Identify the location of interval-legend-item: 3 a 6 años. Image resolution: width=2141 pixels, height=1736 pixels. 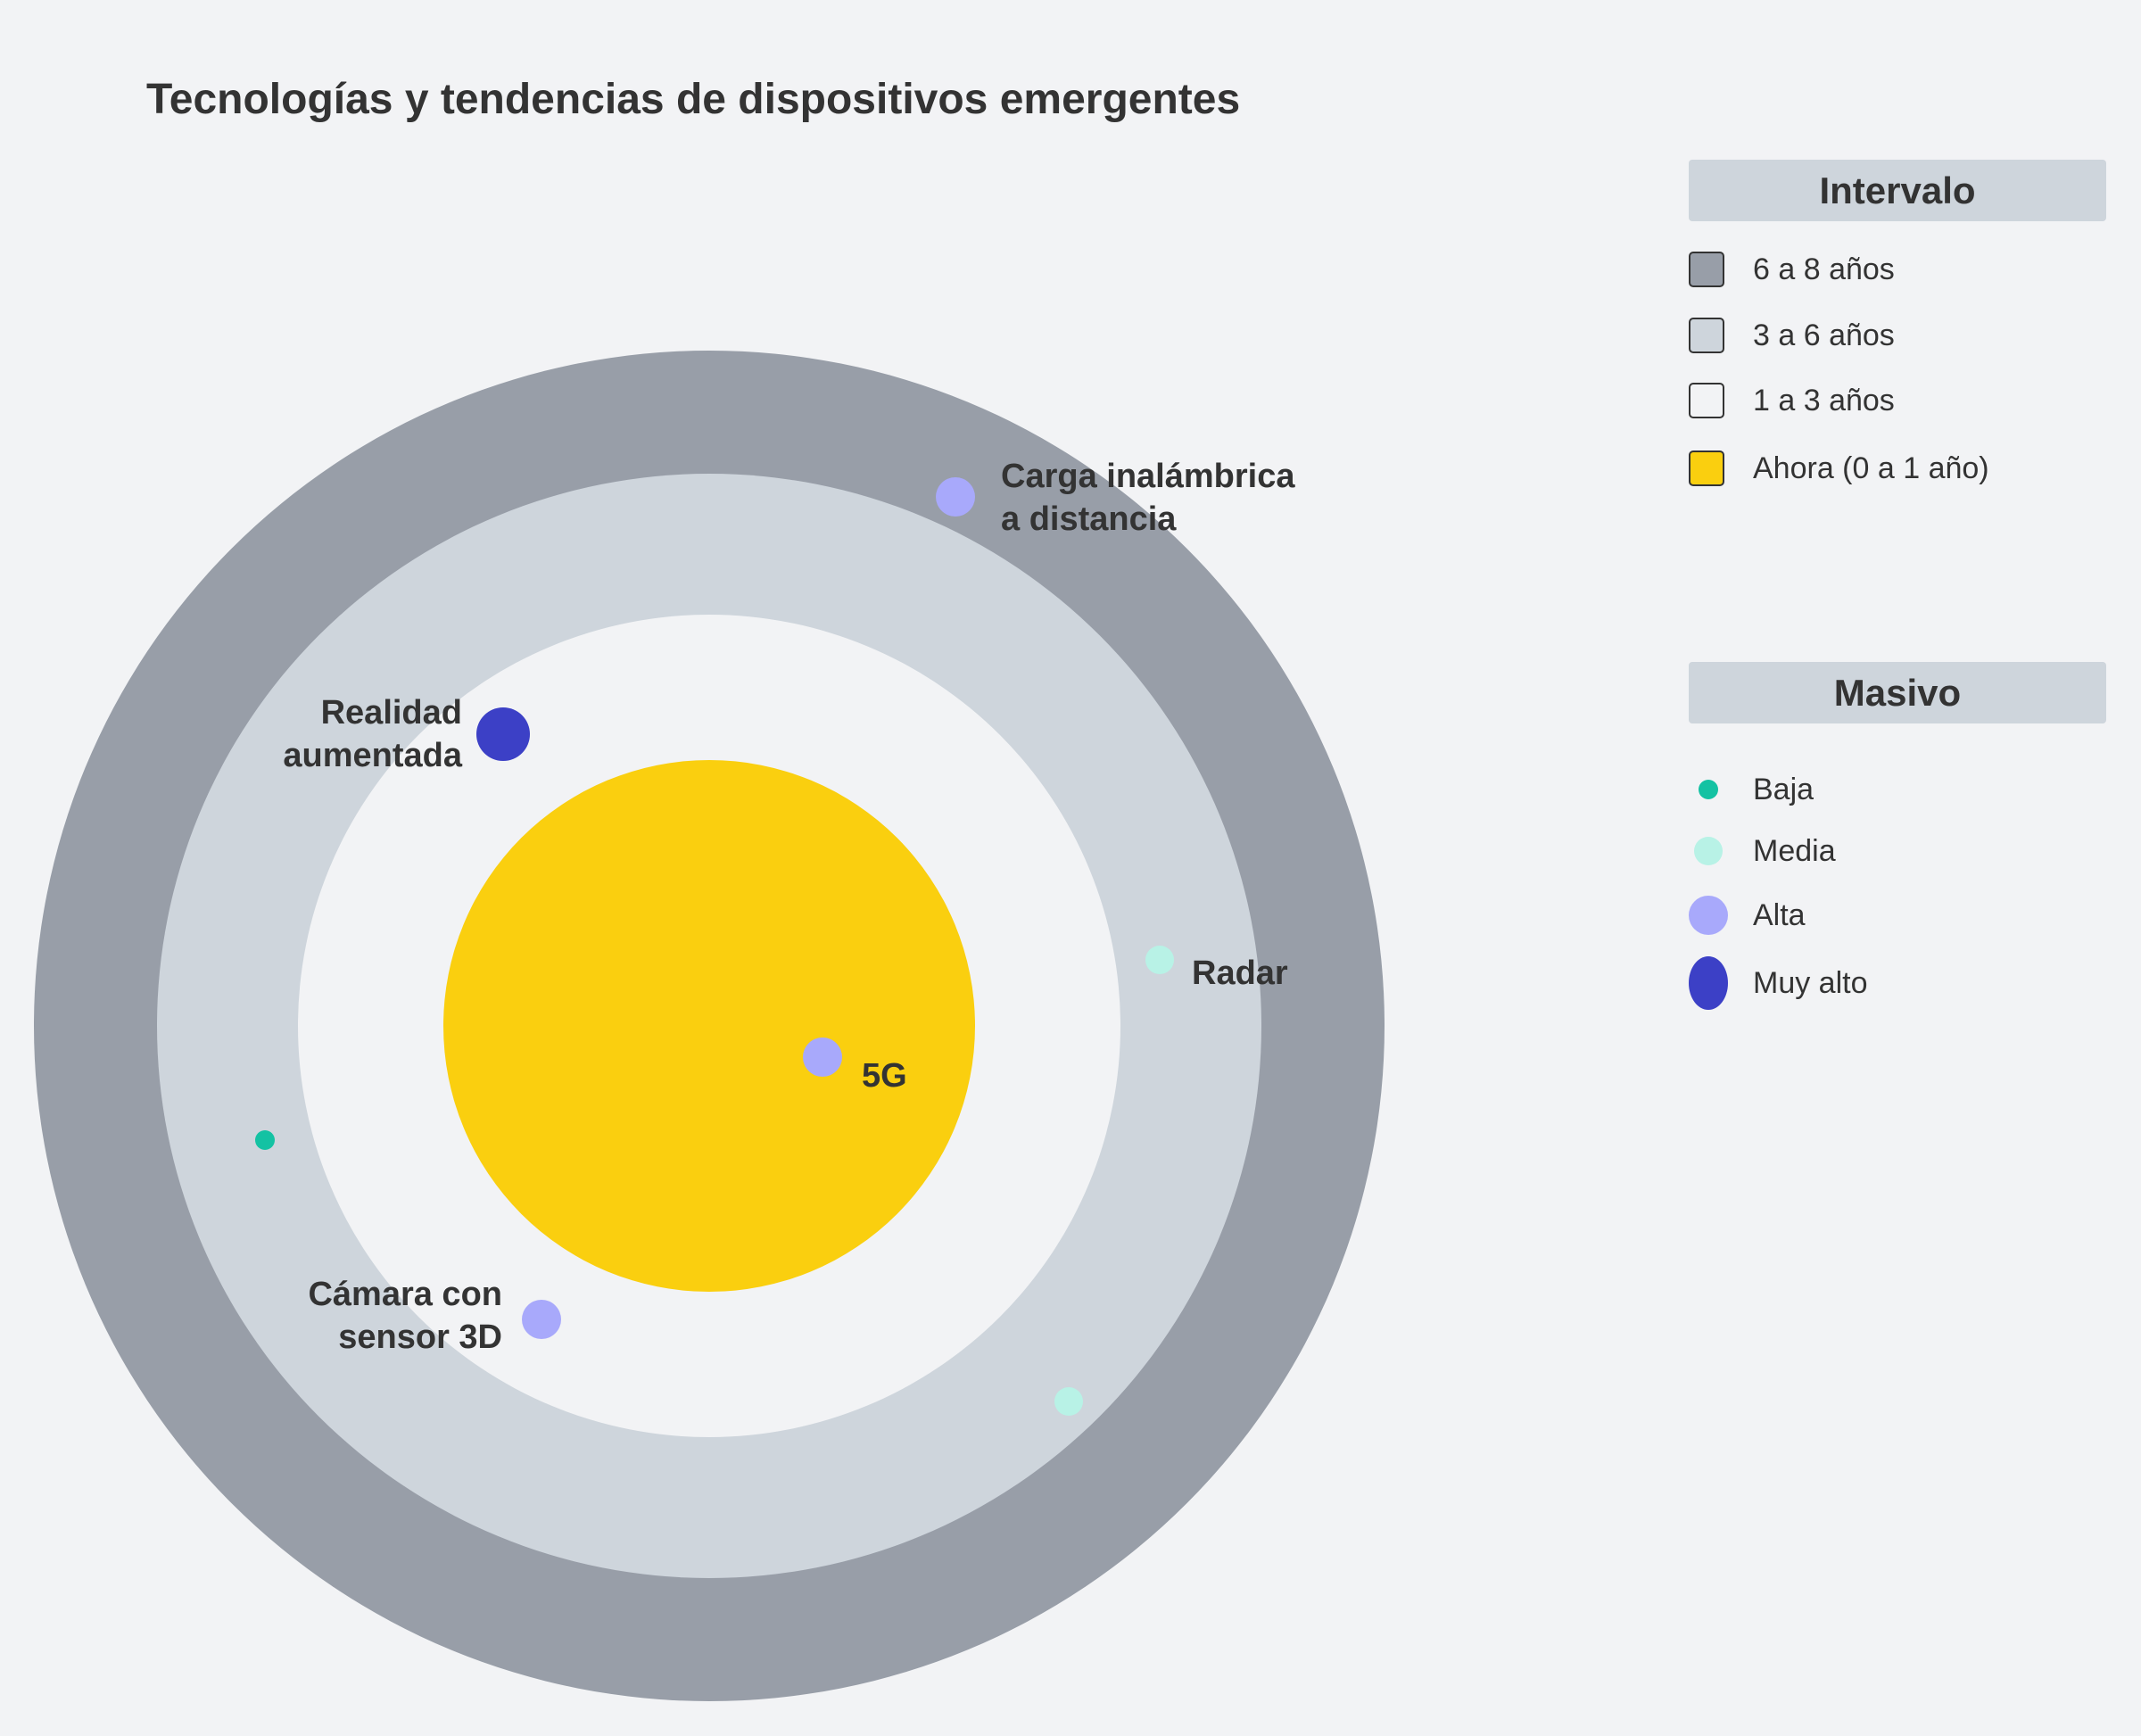
(1792, 335).